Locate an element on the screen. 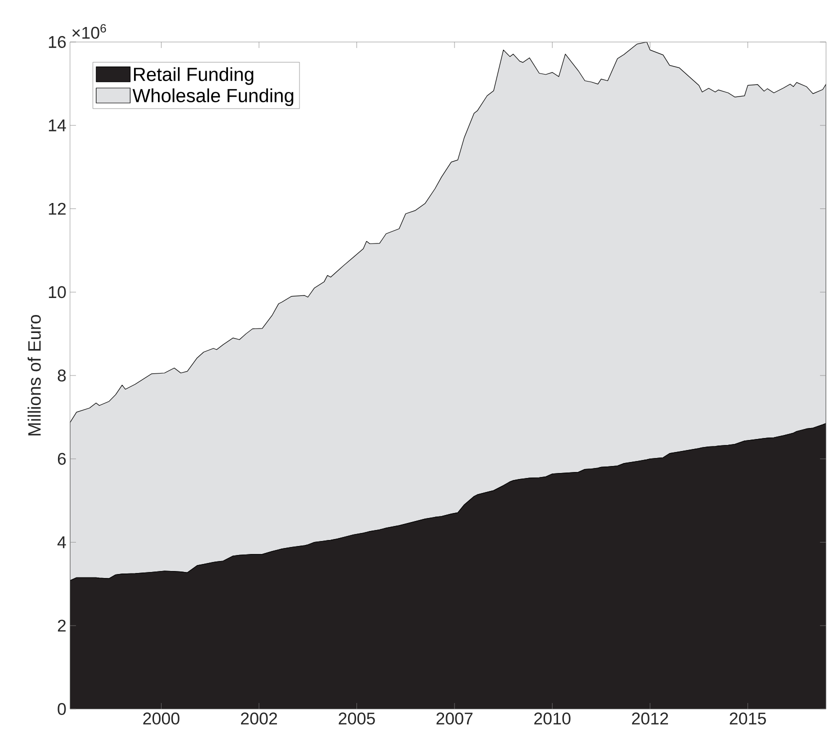  x-tick-label: 2010 is located at coordinates (552, 718).